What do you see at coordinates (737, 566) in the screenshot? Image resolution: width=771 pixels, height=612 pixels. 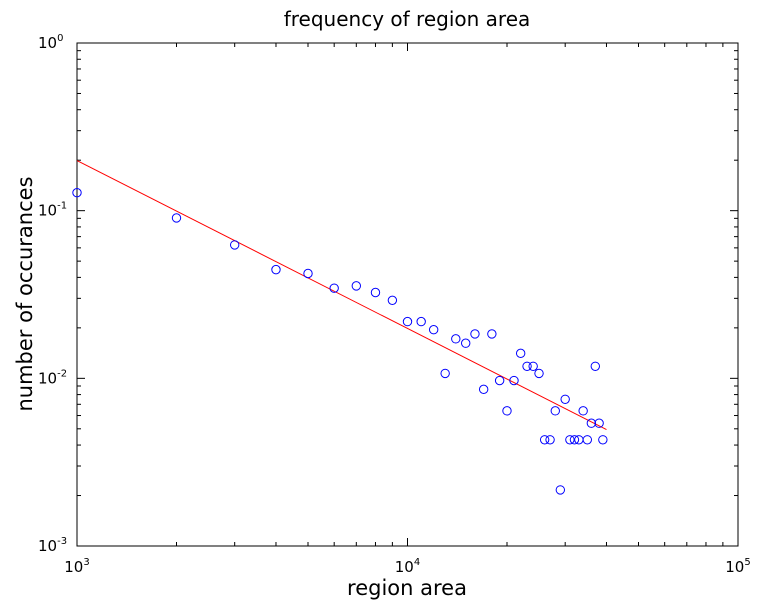 I see `x-tick-label: 10⁵` at bounding box center [737, 566].